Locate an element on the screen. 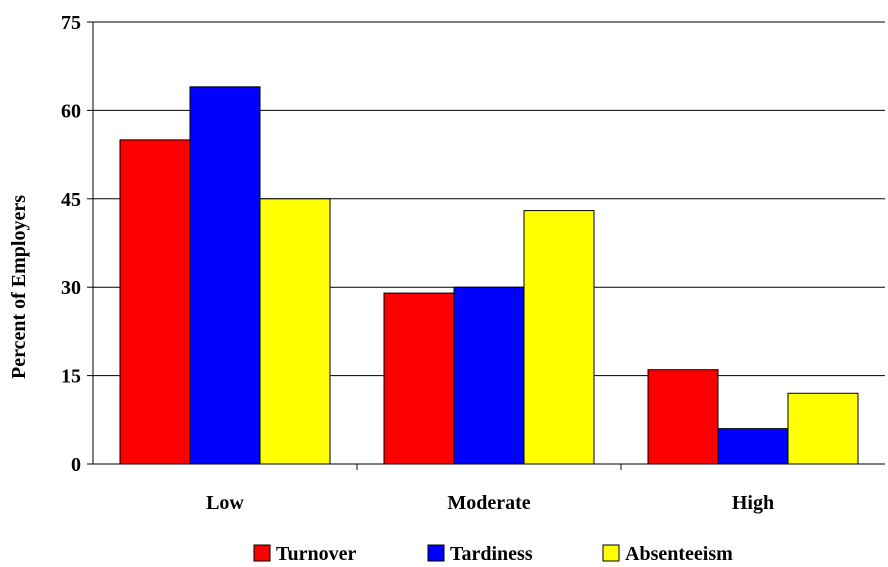 The height and width of the screenshot is (567, 888). x-category-label: Moderate is located at coordinates (488, 503).